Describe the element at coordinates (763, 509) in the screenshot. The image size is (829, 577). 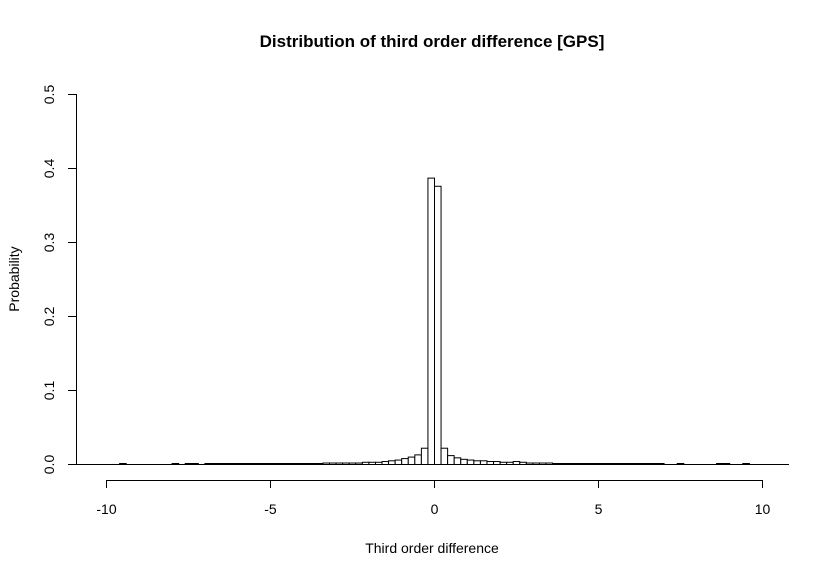
I see `x-tick-label: 10` at that location.